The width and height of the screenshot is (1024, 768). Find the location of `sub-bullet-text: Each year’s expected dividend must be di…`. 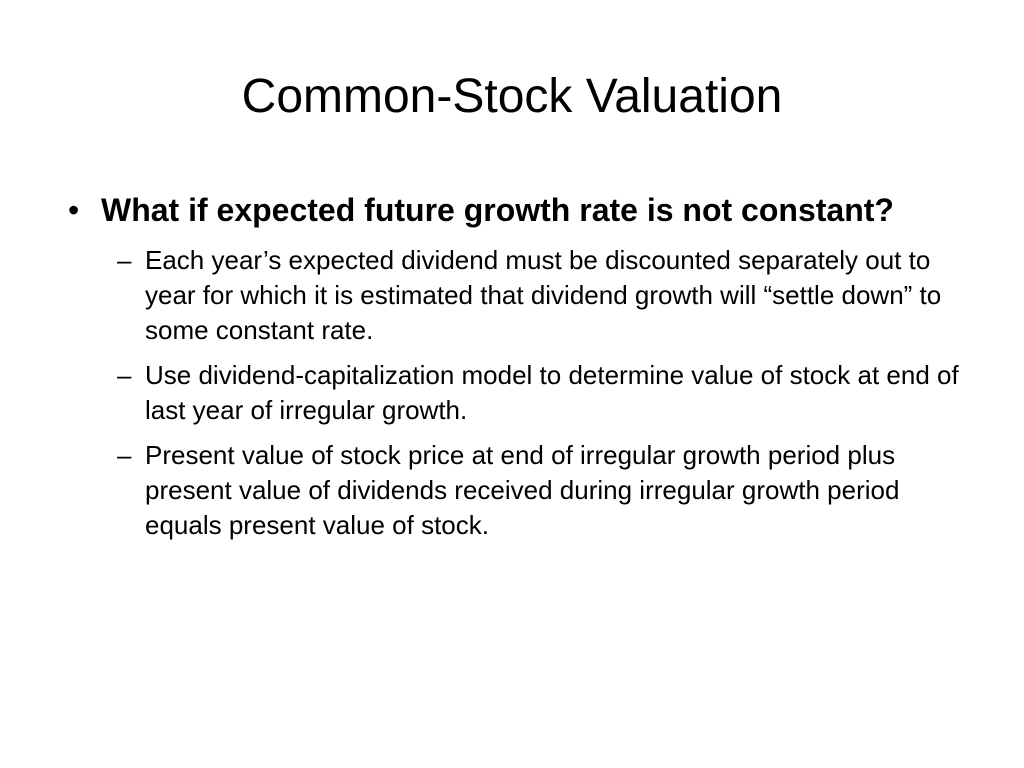

sub-bullet-text: Each year’s expected dividend must be di… is located at coordinates (543, 295).